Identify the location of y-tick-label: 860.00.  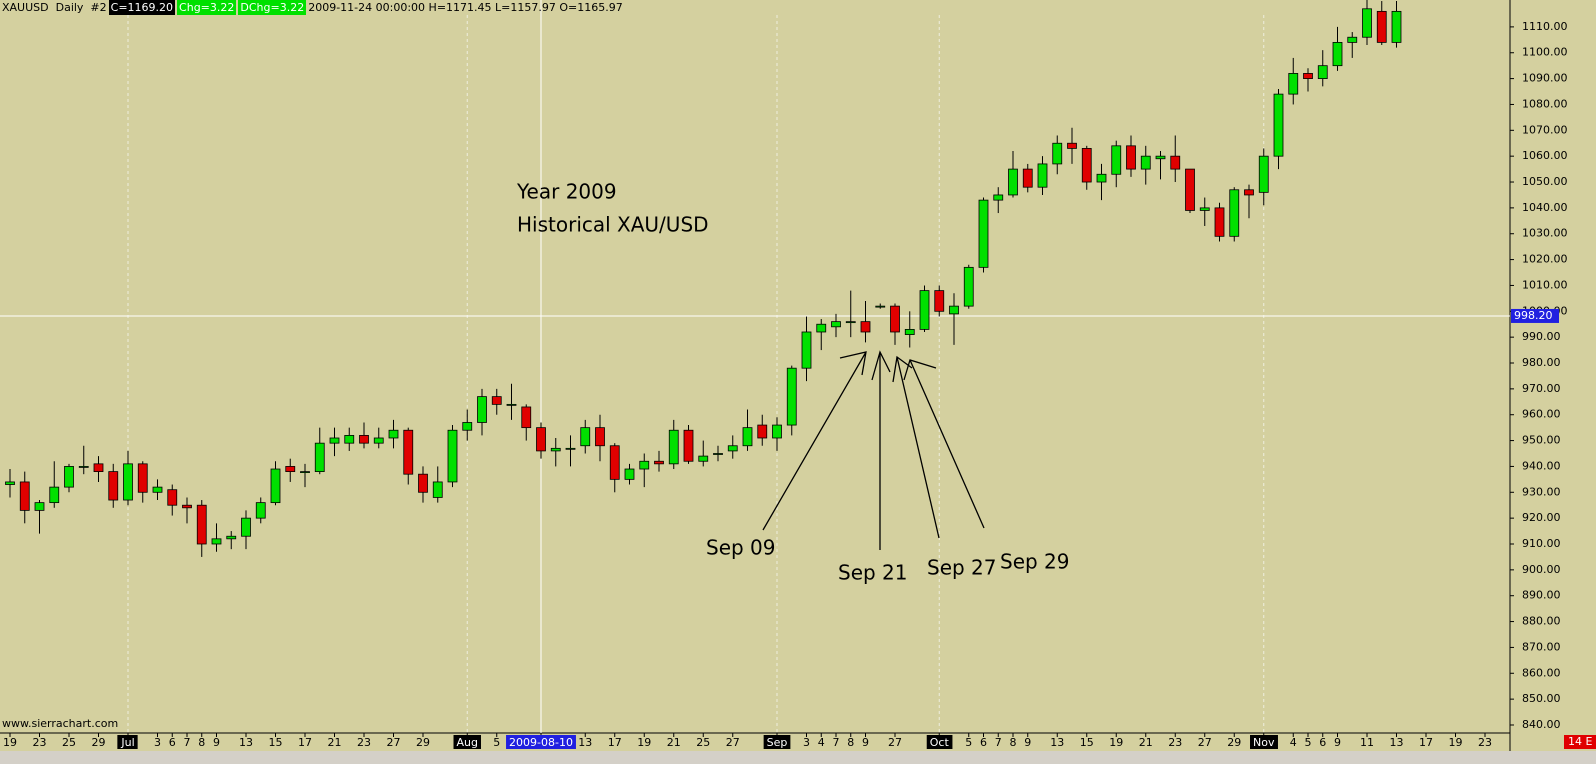
(1541, 672).